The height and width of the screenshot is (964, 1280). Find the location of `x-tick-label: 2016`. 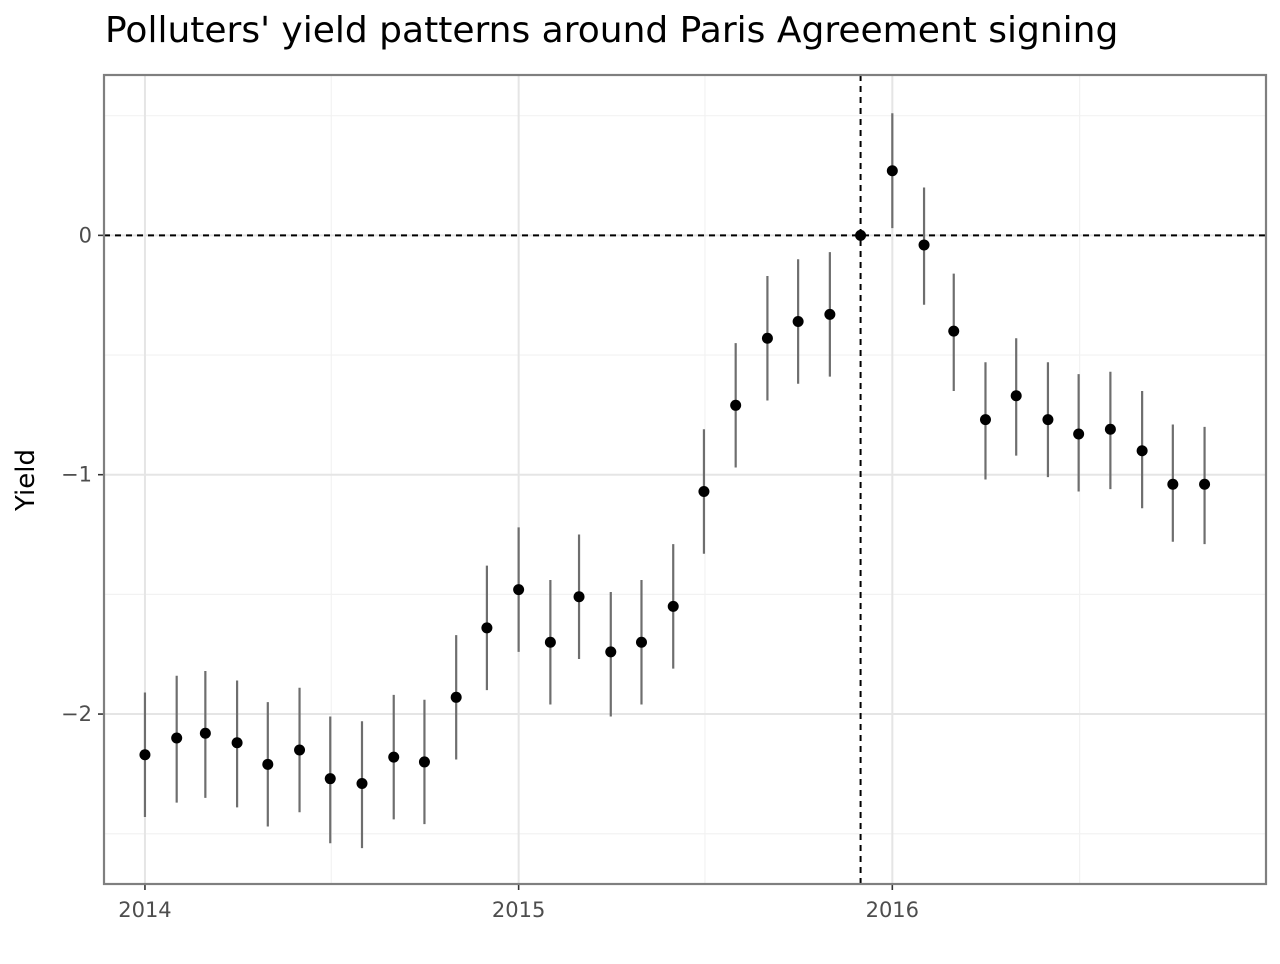

x-tick-label: 2016 is located at coordinates (892, 910).